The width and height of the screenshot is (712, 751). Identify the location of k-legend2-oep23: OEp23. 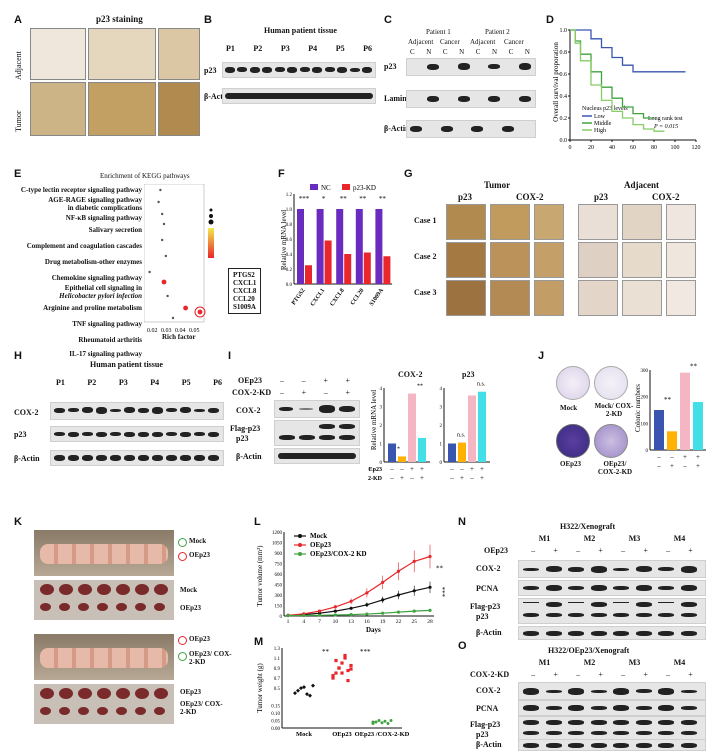
(199, 639).